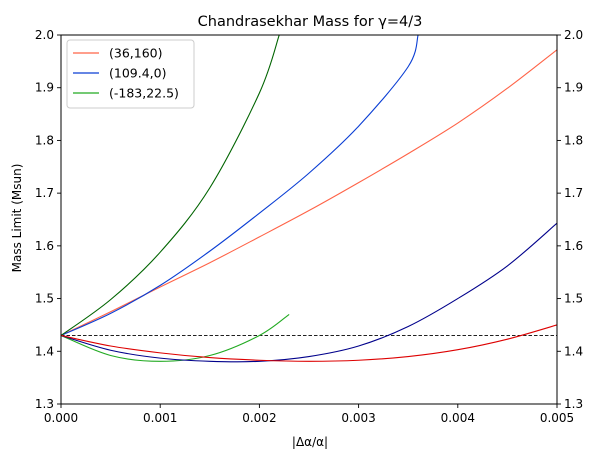  What do you see at coordinates (557, 418) in the screenshot?
I see `x-tick-label: 0.005` at bounding box center [557, 418].